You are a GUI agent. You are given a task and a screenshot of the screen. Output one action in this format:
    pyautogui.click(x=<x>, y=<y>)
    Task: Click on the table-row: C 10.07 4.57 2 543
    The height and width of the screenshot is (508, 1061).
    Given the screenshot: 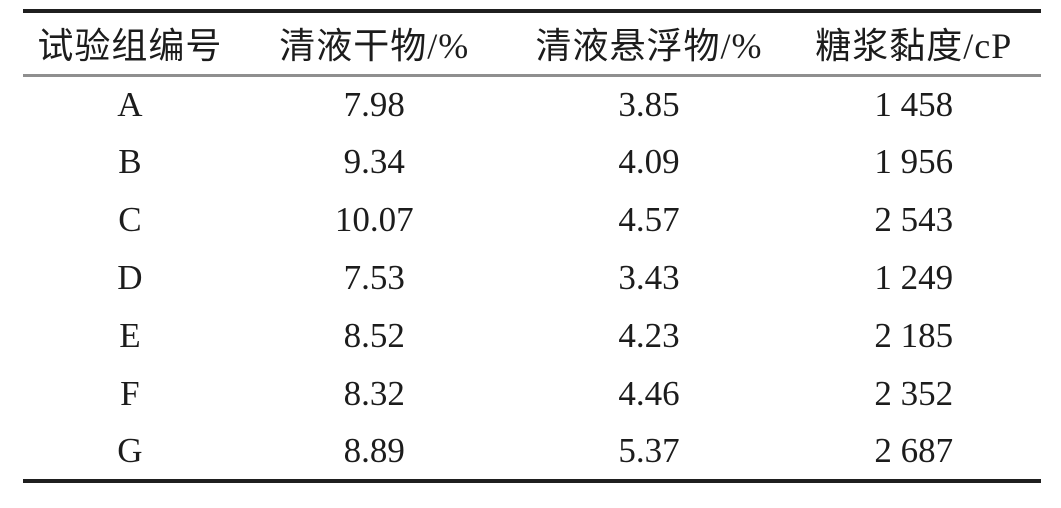 What is the action you would take?
    pyautogui.click(x=532, y=220)
    